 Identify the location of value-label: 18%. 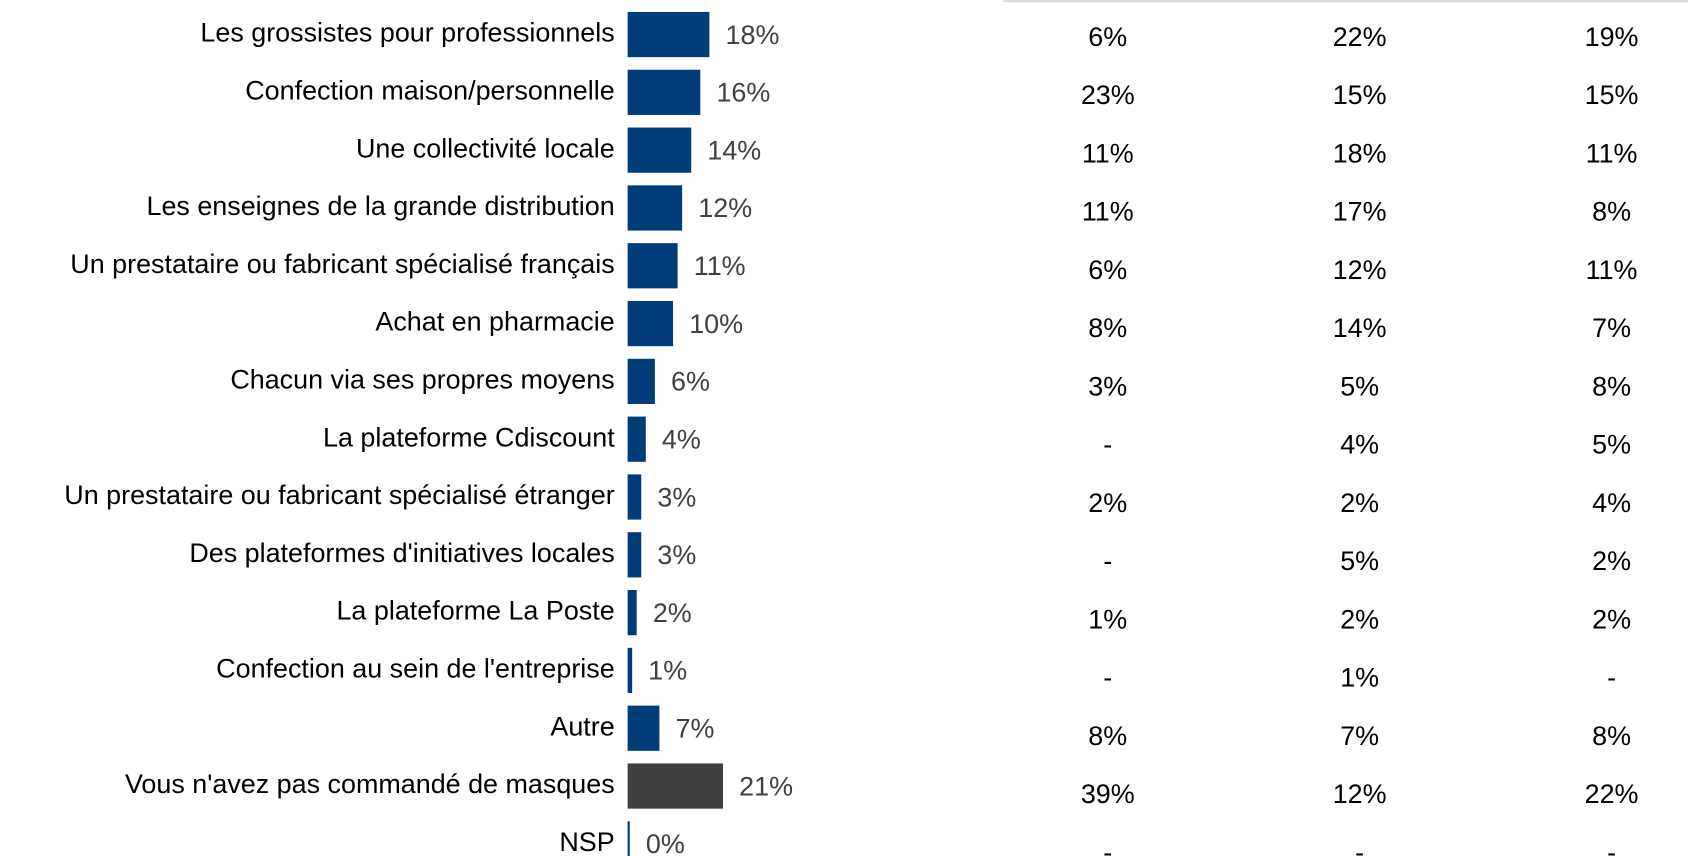
(753, 35).